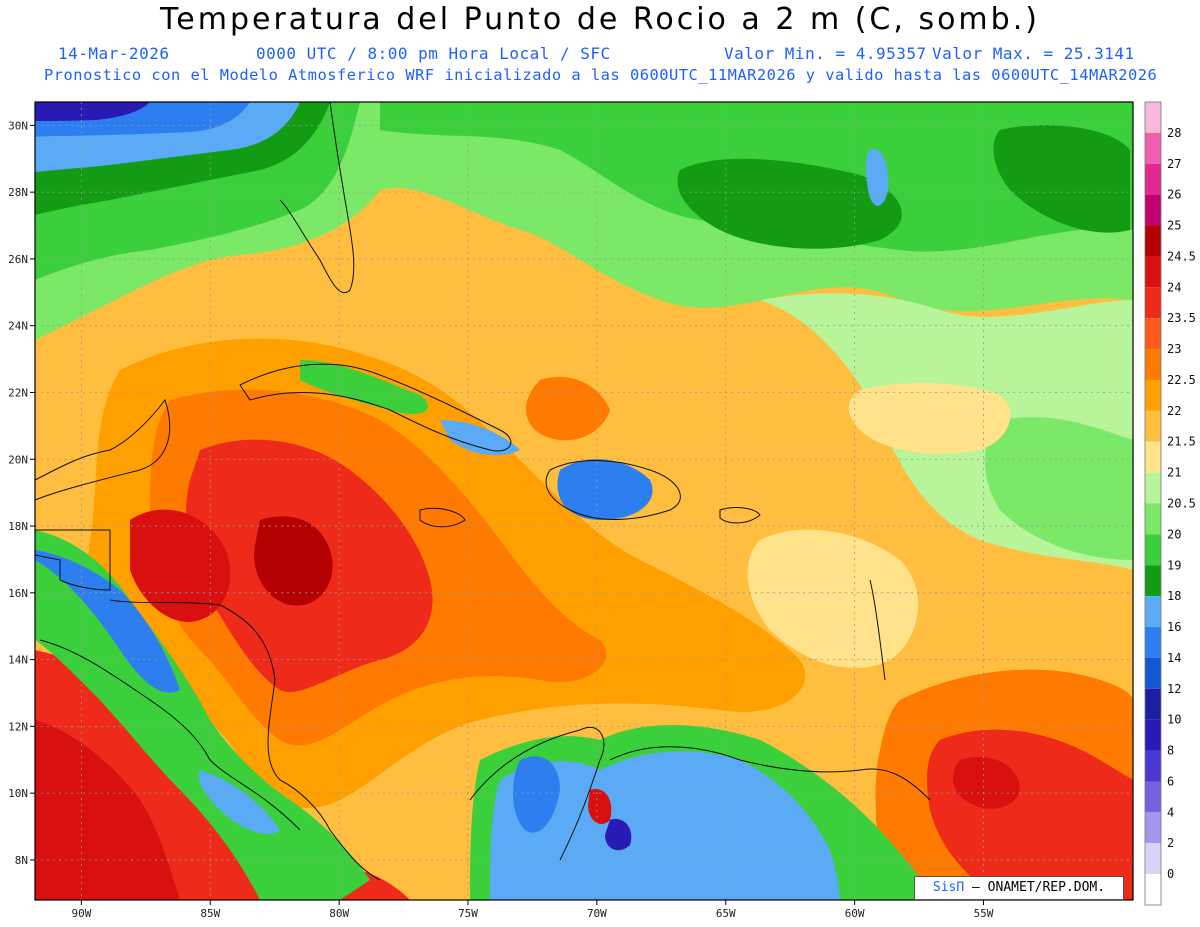 Image resolution: width=1200 pixels, height=927 pixels. Describe the element at coordinates (1170, 874) in the screenshot. I see `colorbar-label: 0` at that location.